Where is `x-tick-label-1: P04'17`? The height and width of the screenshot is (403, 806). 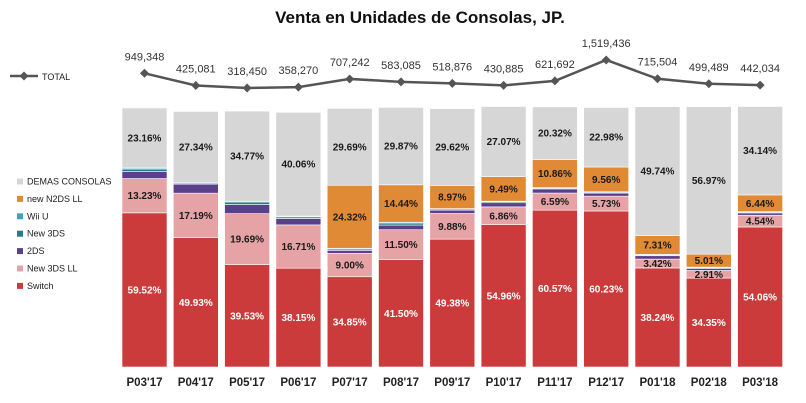 x-tick-label-1: P04'17 is located at coordinates (196, 383).